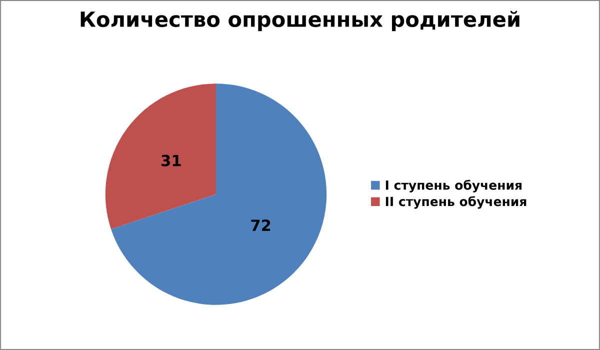 Image resolution: width=600 pixels, height=350 pixels. I want to click on pie-slice, so click(160, 157).